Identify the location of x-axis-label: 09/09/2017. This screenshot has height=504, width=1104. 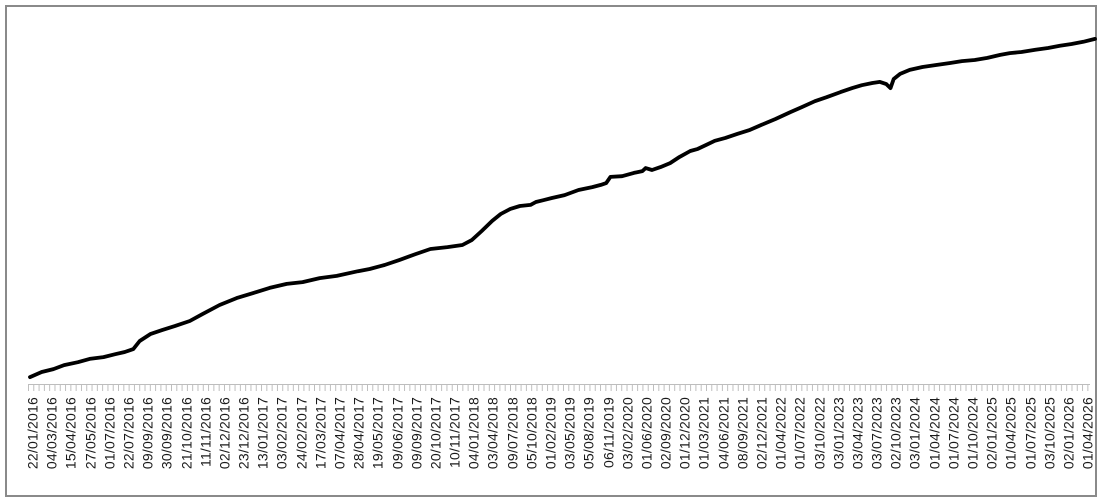
(416, 433).